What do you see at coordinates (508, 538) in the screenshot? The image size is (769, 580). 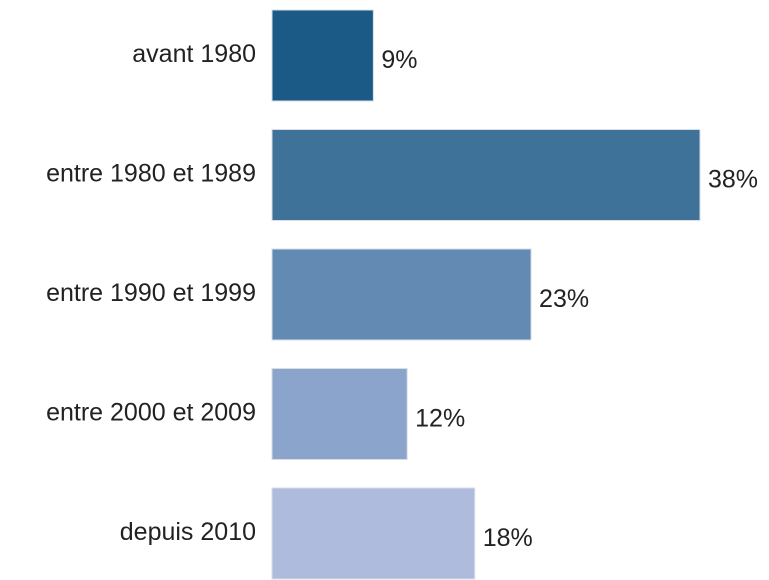 I see `value-label: 18%` at bounding box center [508, 538].